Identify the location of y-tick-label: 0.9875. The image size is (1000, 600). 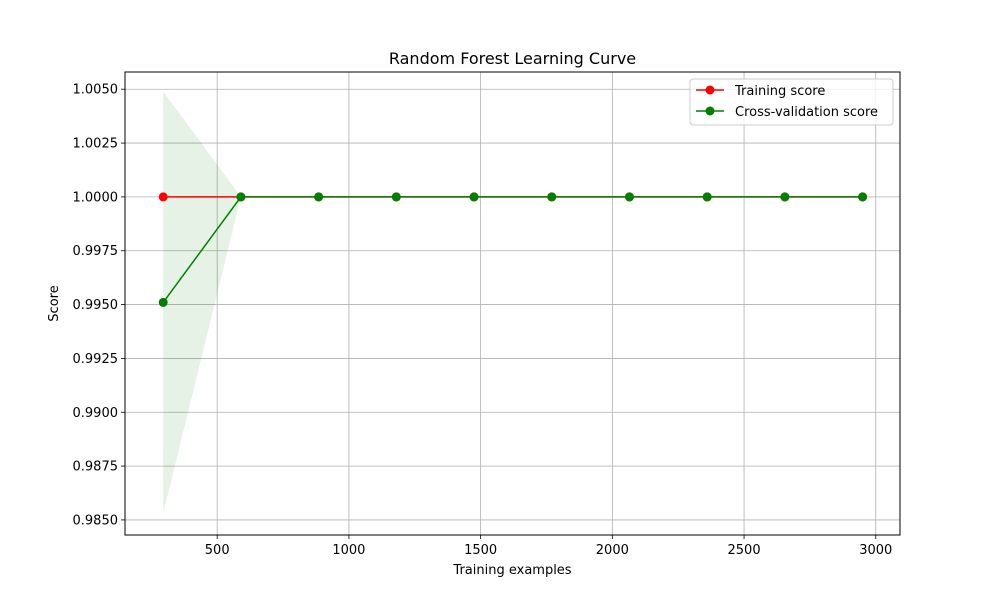
(96, 467).